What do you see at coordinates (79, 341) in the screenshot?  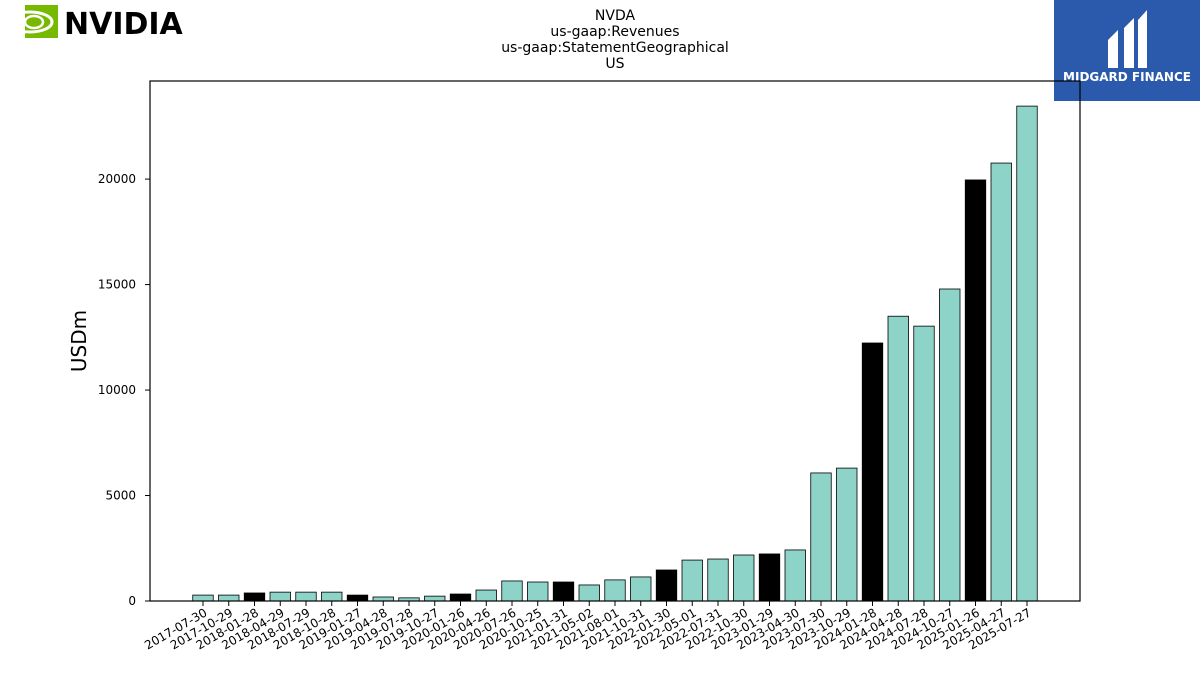 I see `y-axis-label: USDm` at bounding box center [79, 341].